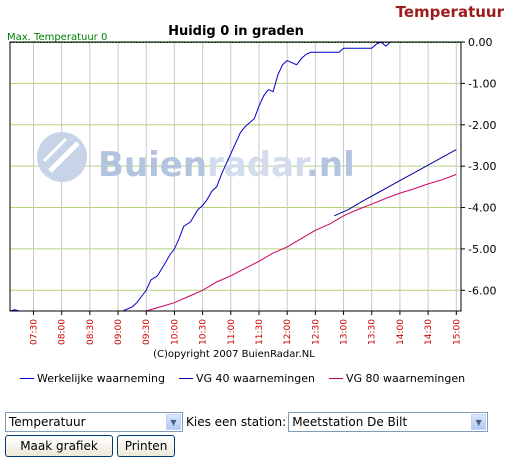 This screenshot has width=516, height=463. What do you see at coordinates (147, 332) in the screenshot?
I see `x-tick-label: 09:30` at bounding box center [147, 332].